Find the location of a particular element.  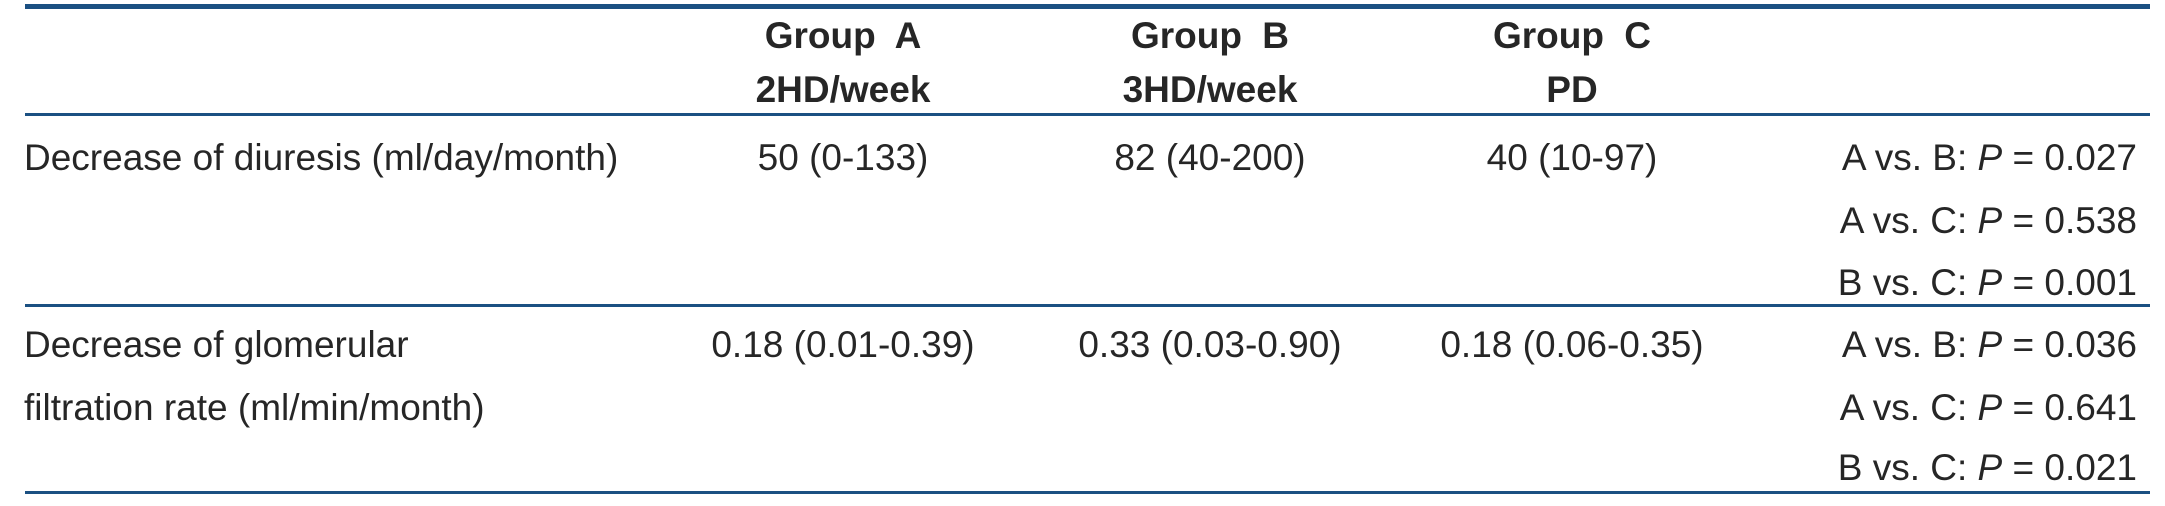

row-diuresis-group-c-value: 40 (10-97) is located at coordinates (1572, 157).